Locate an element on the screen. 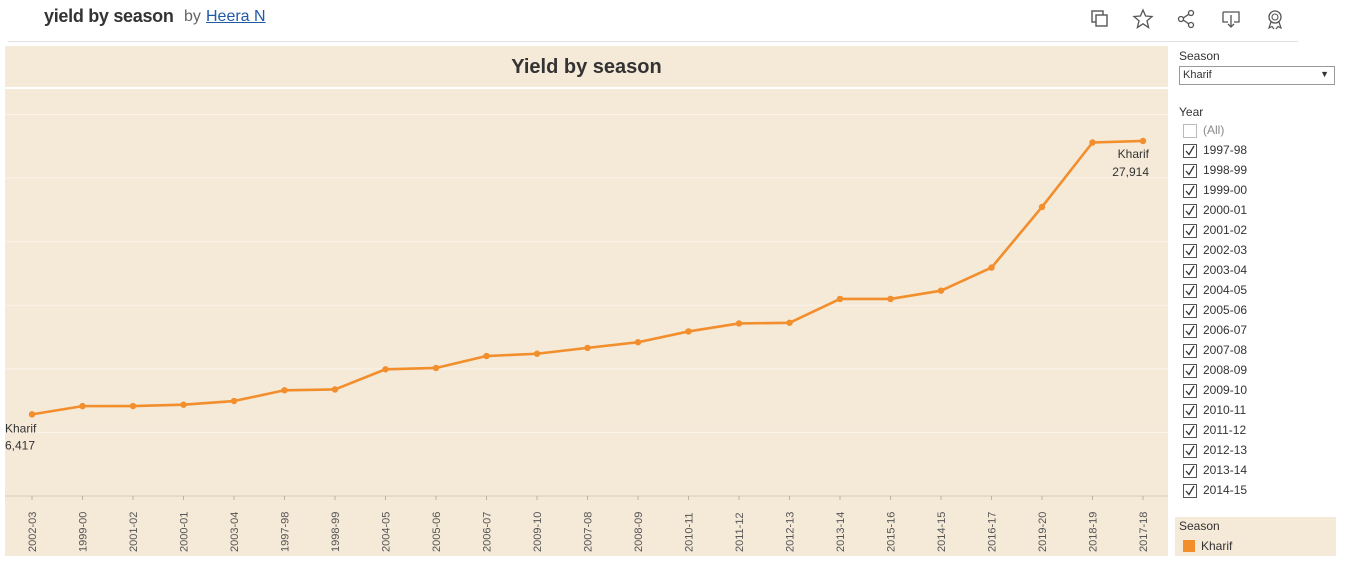 This screenshot has width=1348, height=561. star-icon is located at coordinates (1143, 19).